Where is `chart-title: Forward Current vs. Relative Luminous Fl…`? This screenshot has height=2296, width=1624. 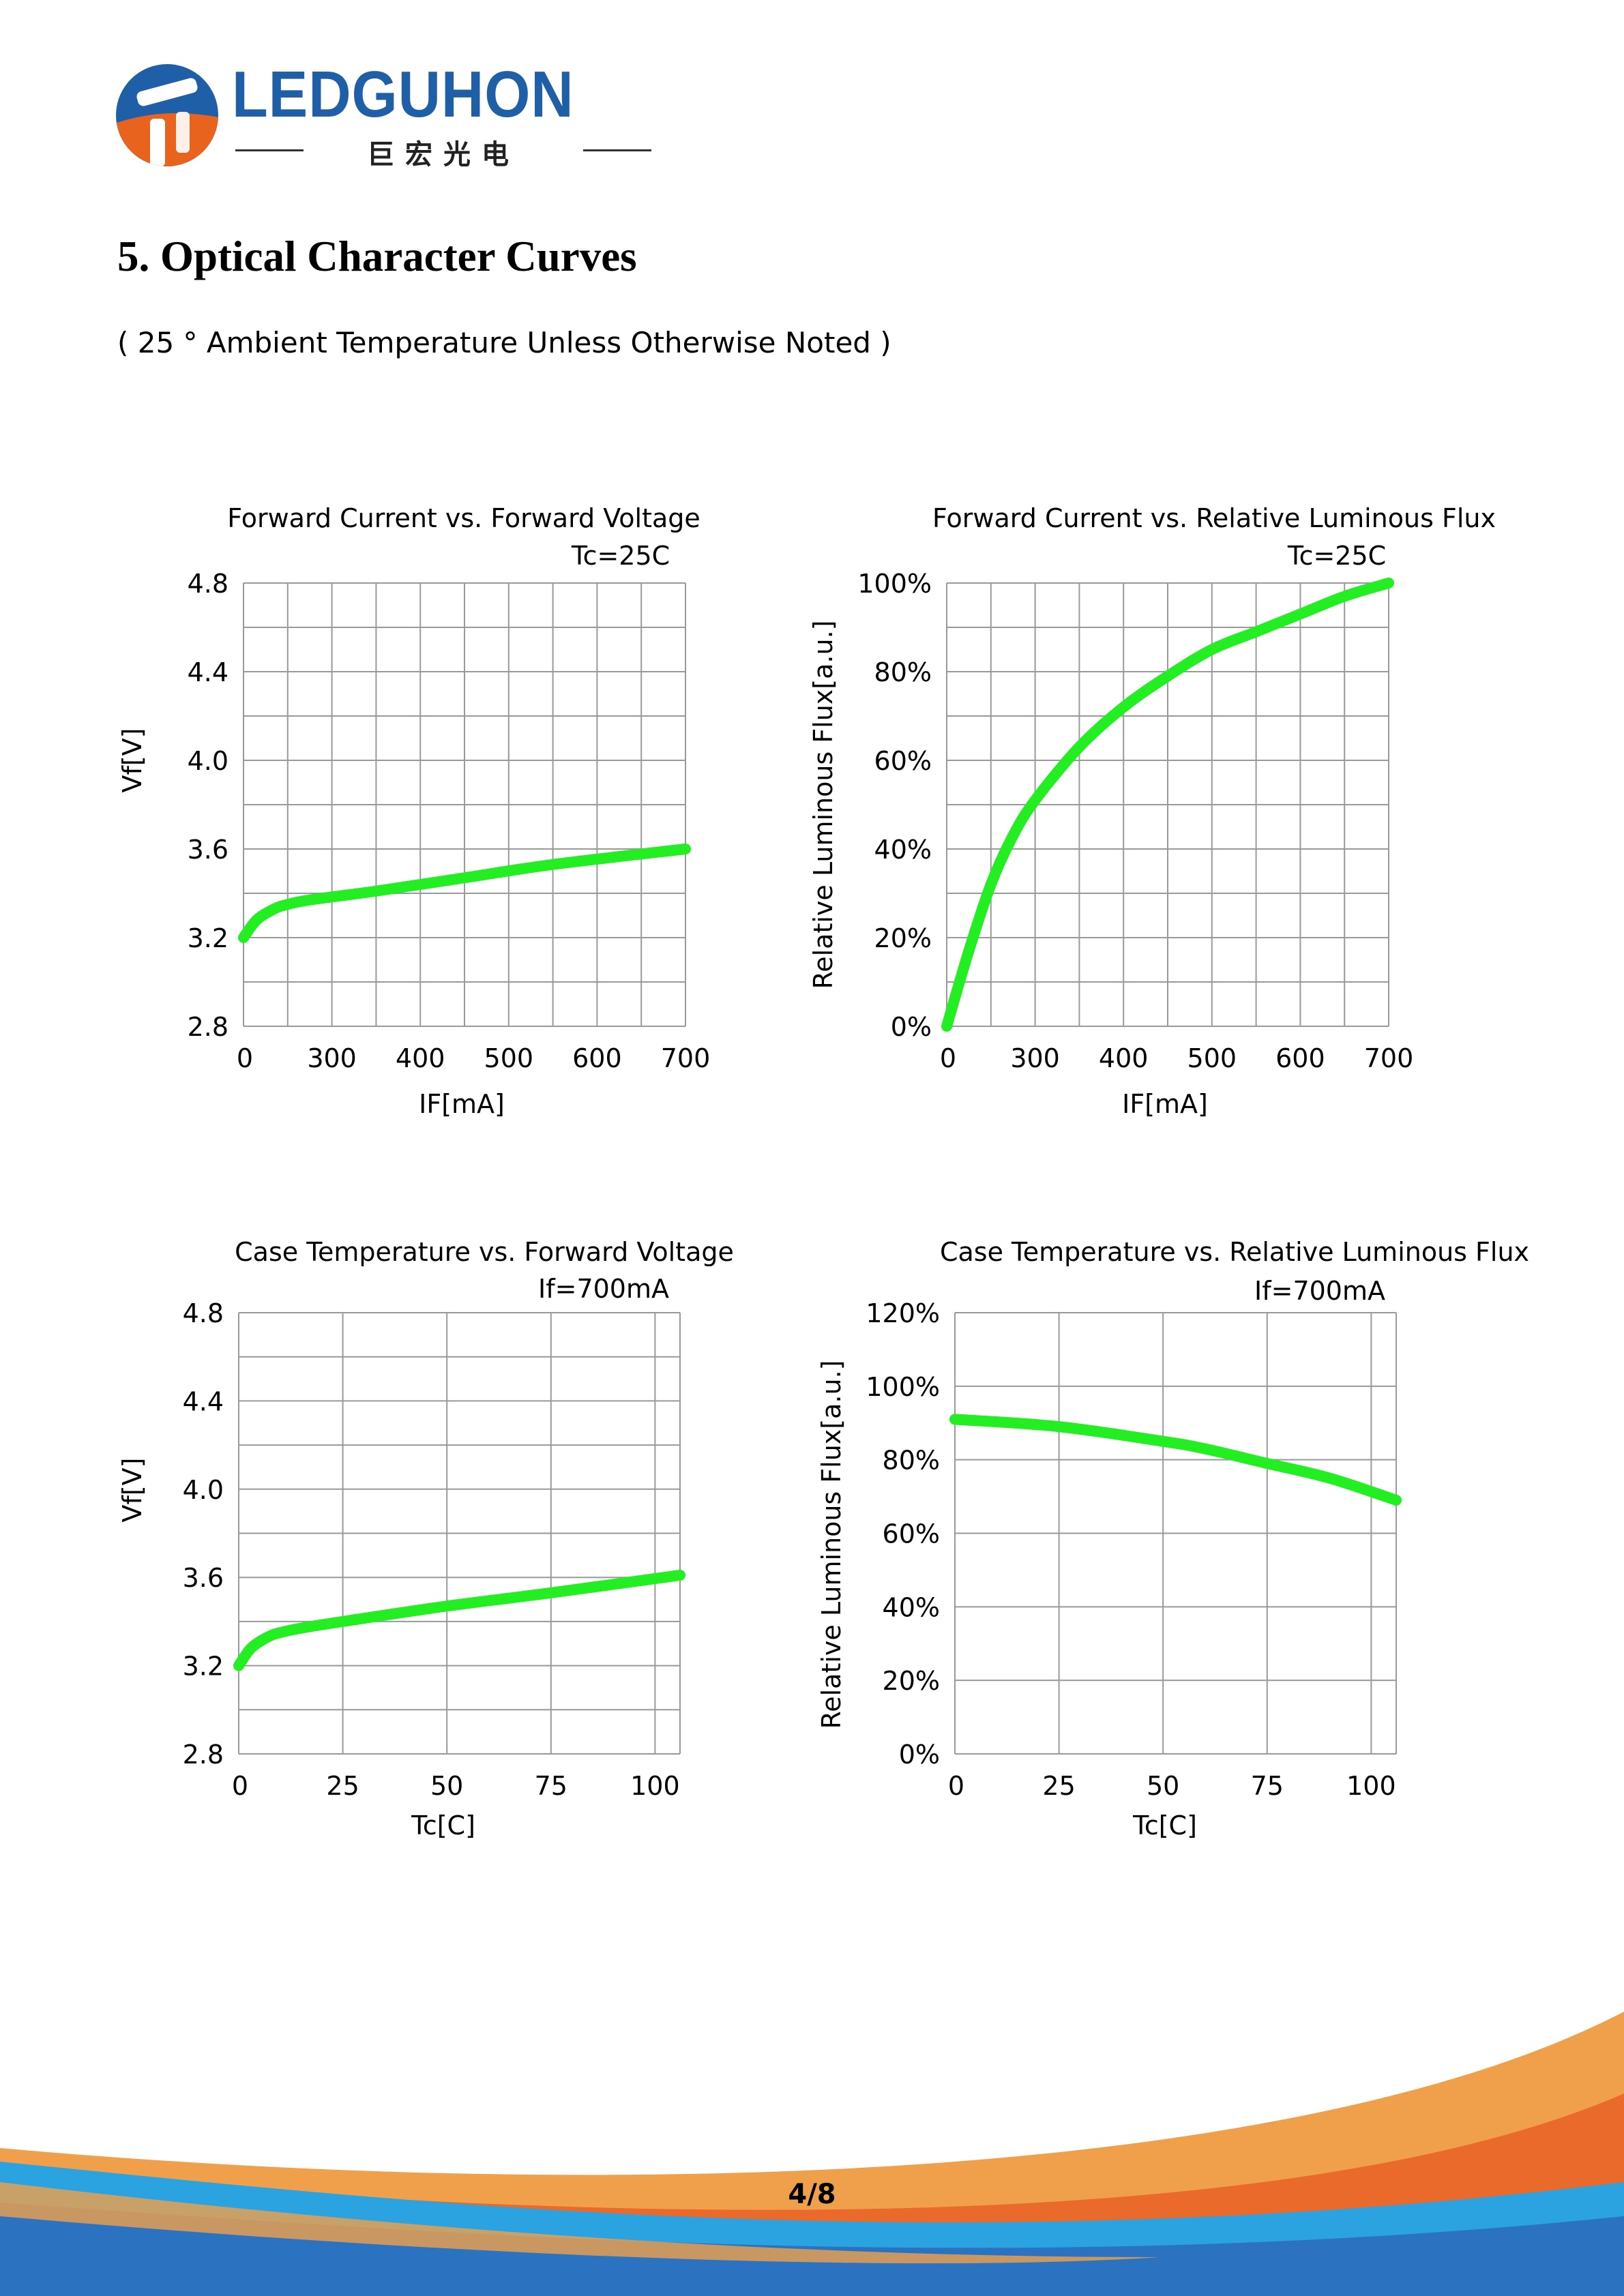
chart-title: Forward Current vs. Relative Luminous Fl… is located at coordinates (1214, 518).